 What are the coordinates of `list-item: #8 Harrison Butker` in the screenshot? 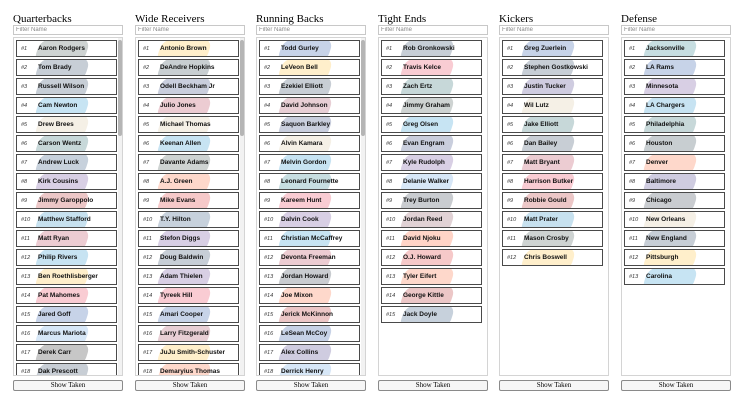 It's located at (552, 181).